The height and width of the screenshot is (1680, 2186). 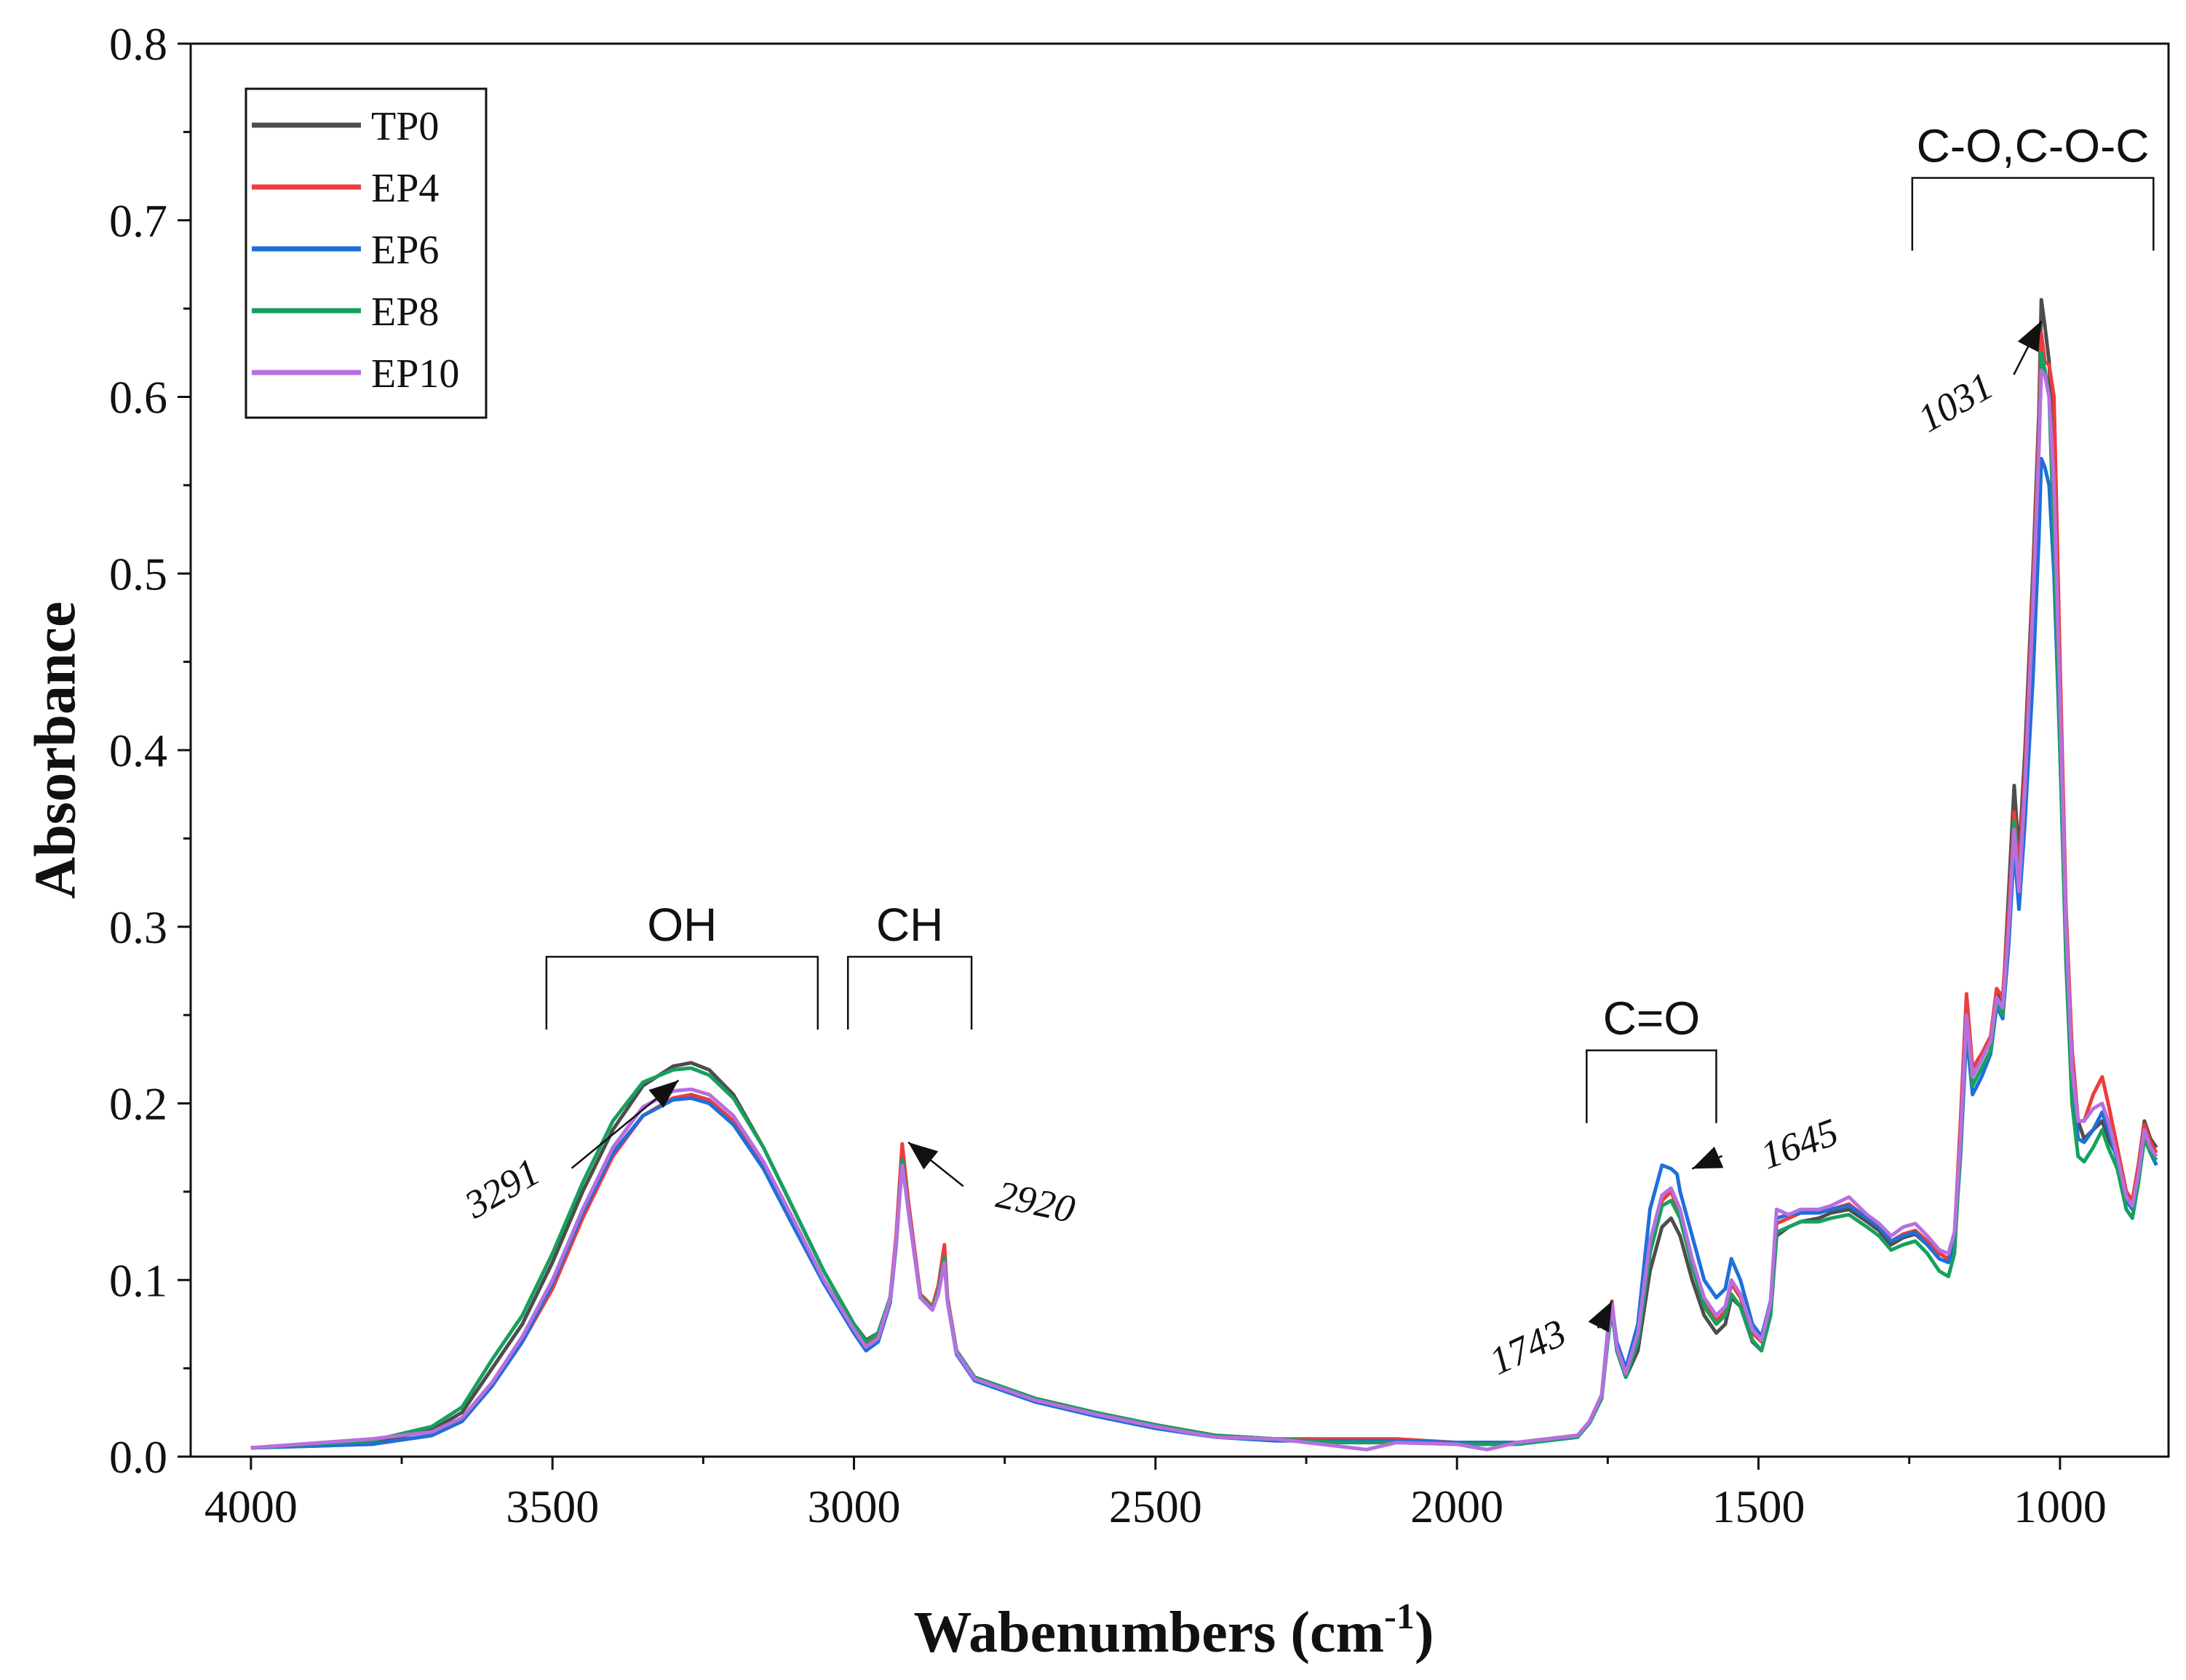 I want to click on bracket-c-o-c-o-c, so click(x=2033, y=214).